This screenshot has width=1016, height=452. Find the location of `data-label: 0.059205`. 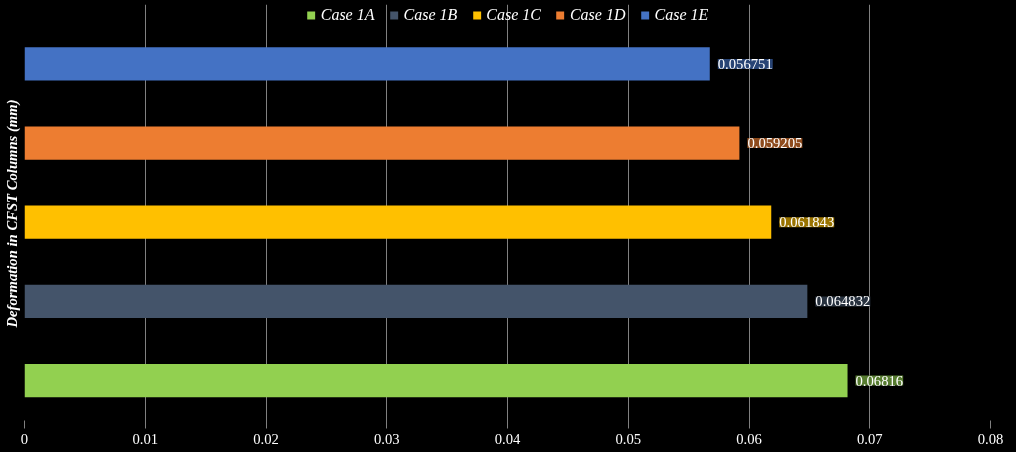

data-label: 0.059205 is located at coordinates (775, 143).